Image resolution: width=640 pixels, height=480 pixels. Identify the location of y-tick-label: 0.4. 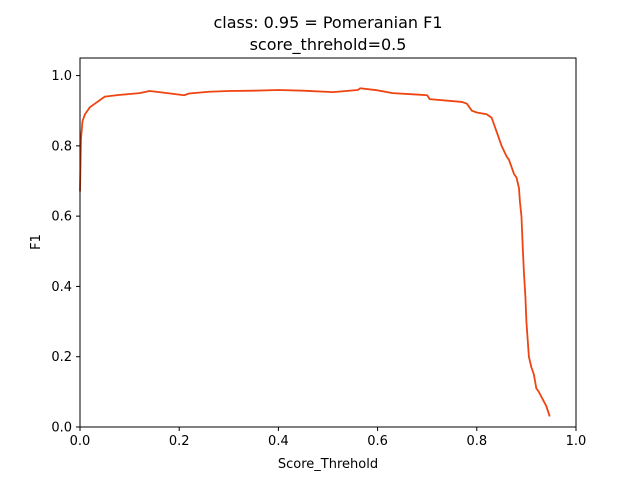
(61, 287).